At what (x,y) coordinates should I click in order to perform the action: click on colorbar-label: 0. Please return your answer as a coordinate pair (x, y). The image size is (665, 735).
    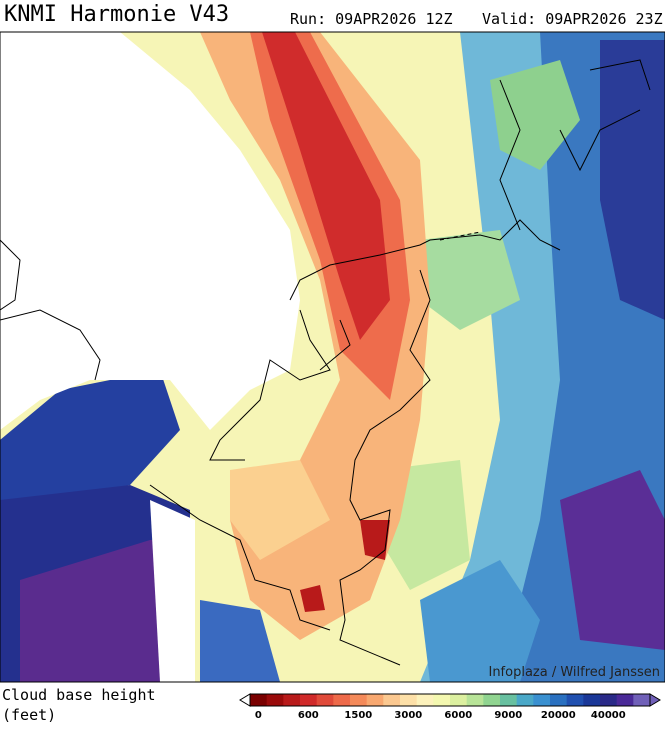
    Looking at the image, I should click on (258, 715).